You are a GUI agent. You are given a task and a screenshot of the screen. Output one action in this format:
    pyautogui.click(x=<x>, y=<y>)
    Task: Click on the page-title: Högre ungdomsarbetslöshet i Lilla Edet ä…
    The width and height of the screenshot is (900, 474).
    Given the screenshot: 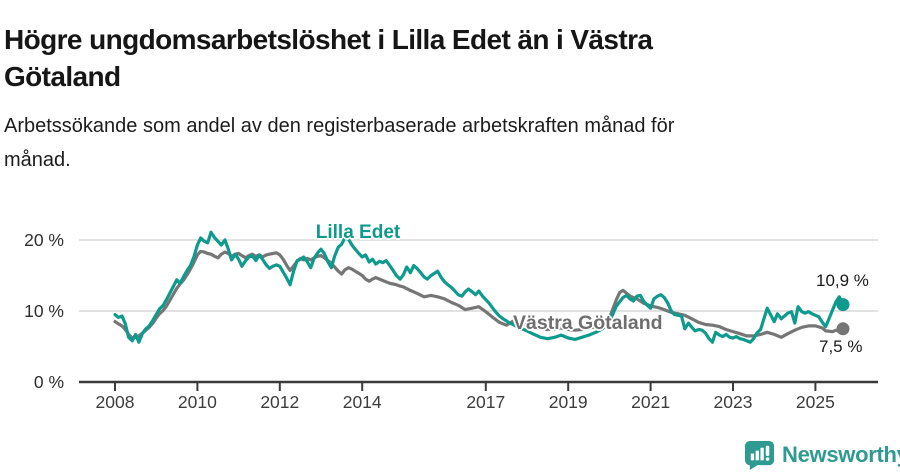 What is the action you would take?
    pyautogui.click(x=328, y=58)
    